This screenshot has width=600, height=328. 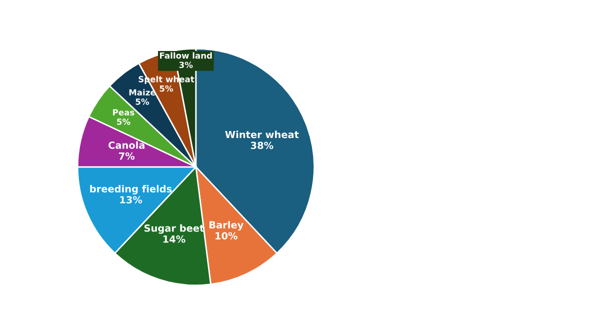 What do you see at coordinates (126, 145) in the screenshot?
I see `slice-label: Canola` at bounding box center [126, 145].